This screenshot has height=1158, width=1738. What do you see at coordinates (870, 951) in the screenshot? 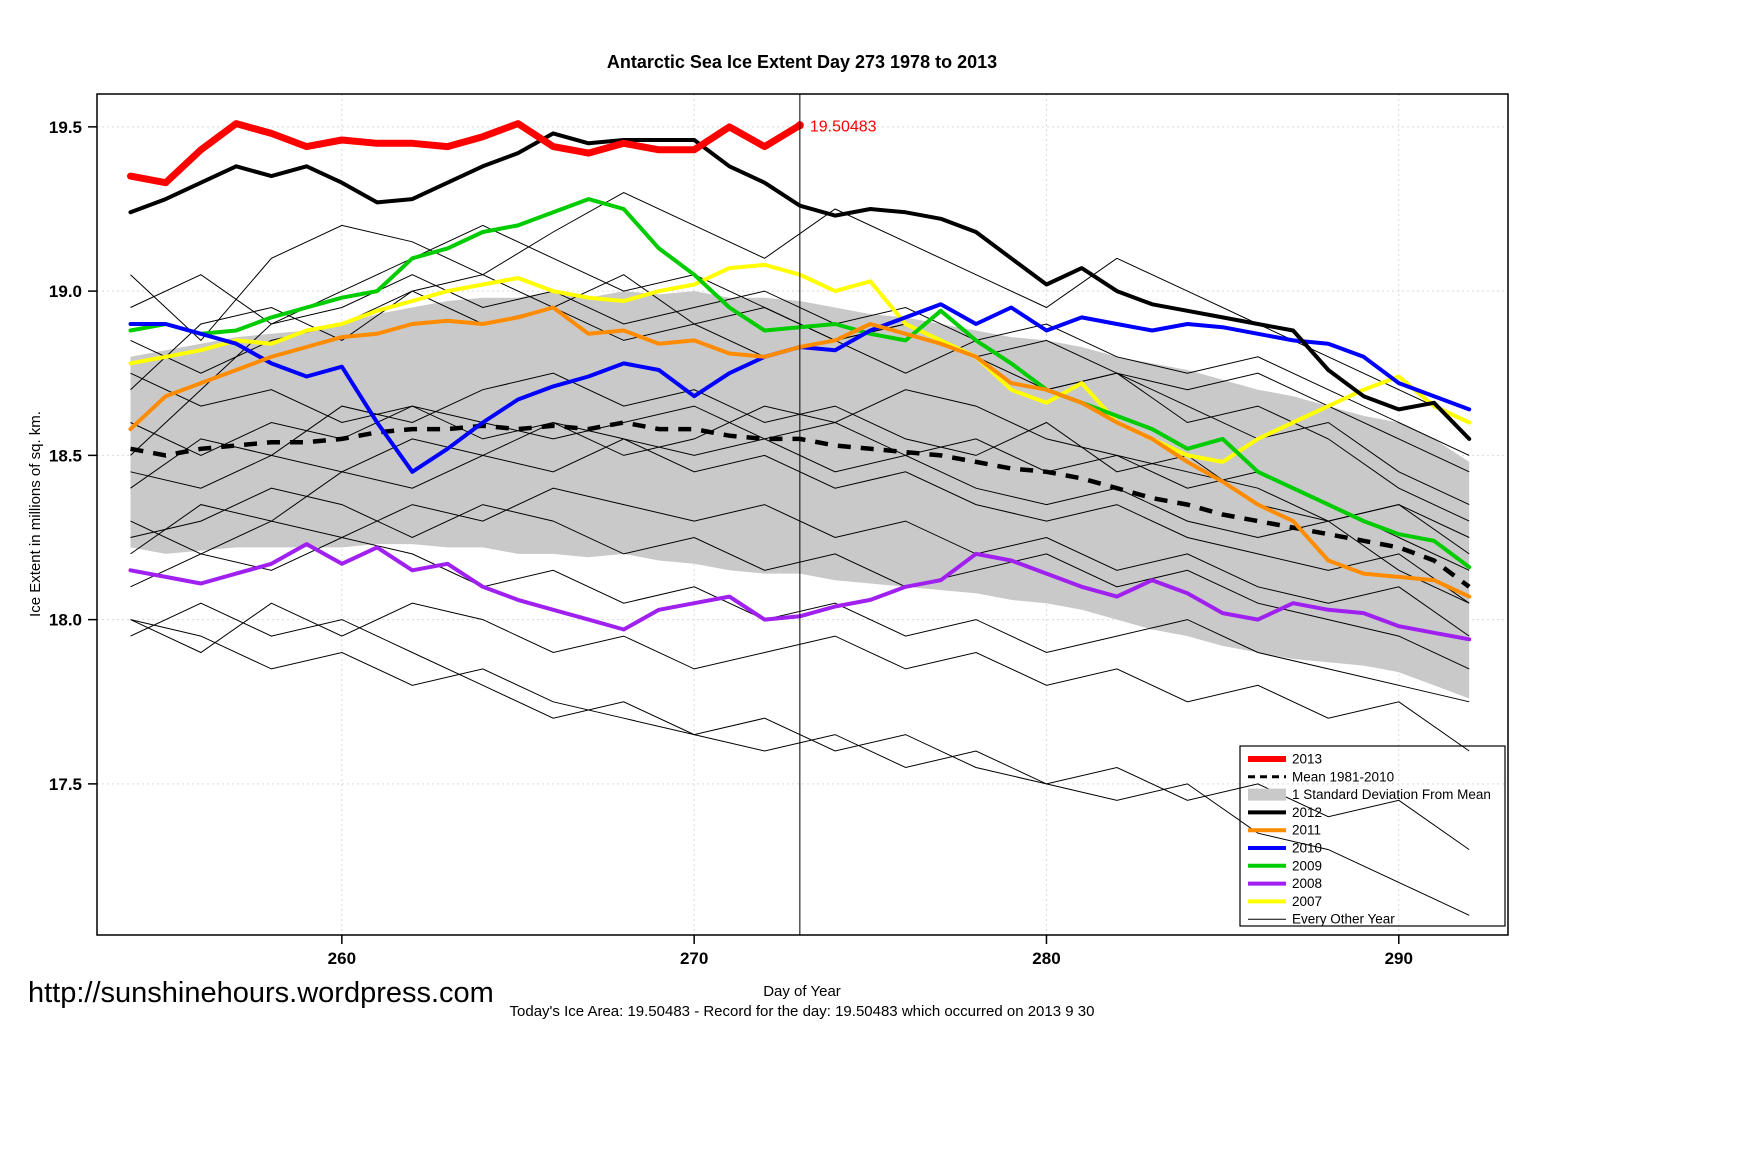
I see `x-axis: 260 270 280 290` at bounding box center [870, 951].